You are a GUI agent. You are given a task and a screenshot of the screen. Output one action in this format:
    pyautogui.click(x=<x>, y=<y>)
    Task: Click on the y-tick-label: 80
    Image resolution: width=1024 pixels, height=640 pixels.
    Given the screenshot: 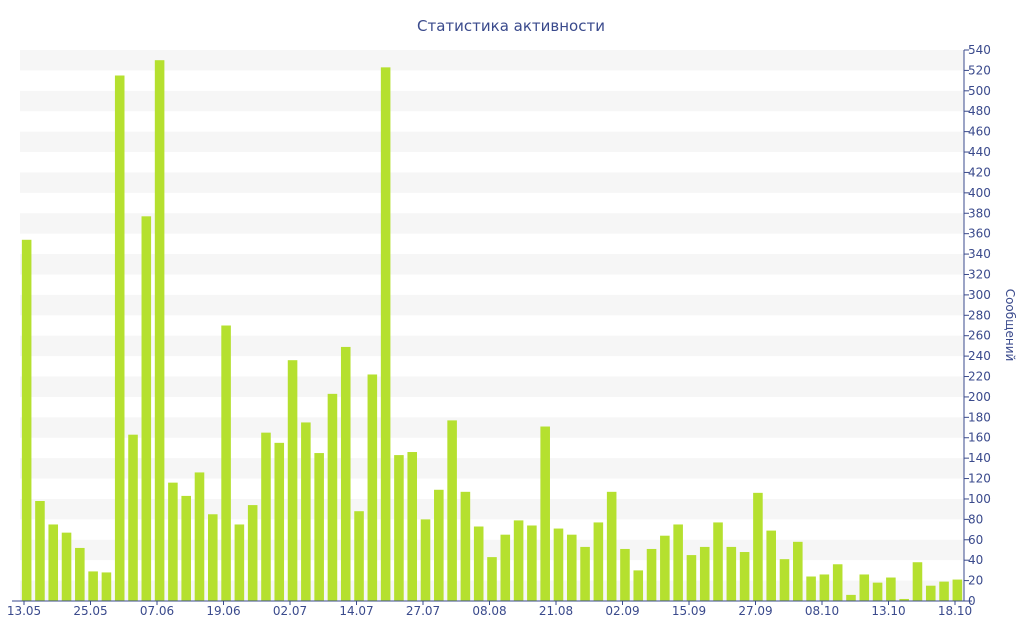 What is the action you would take?
    pyautogui.click(x=975, y=519)
    